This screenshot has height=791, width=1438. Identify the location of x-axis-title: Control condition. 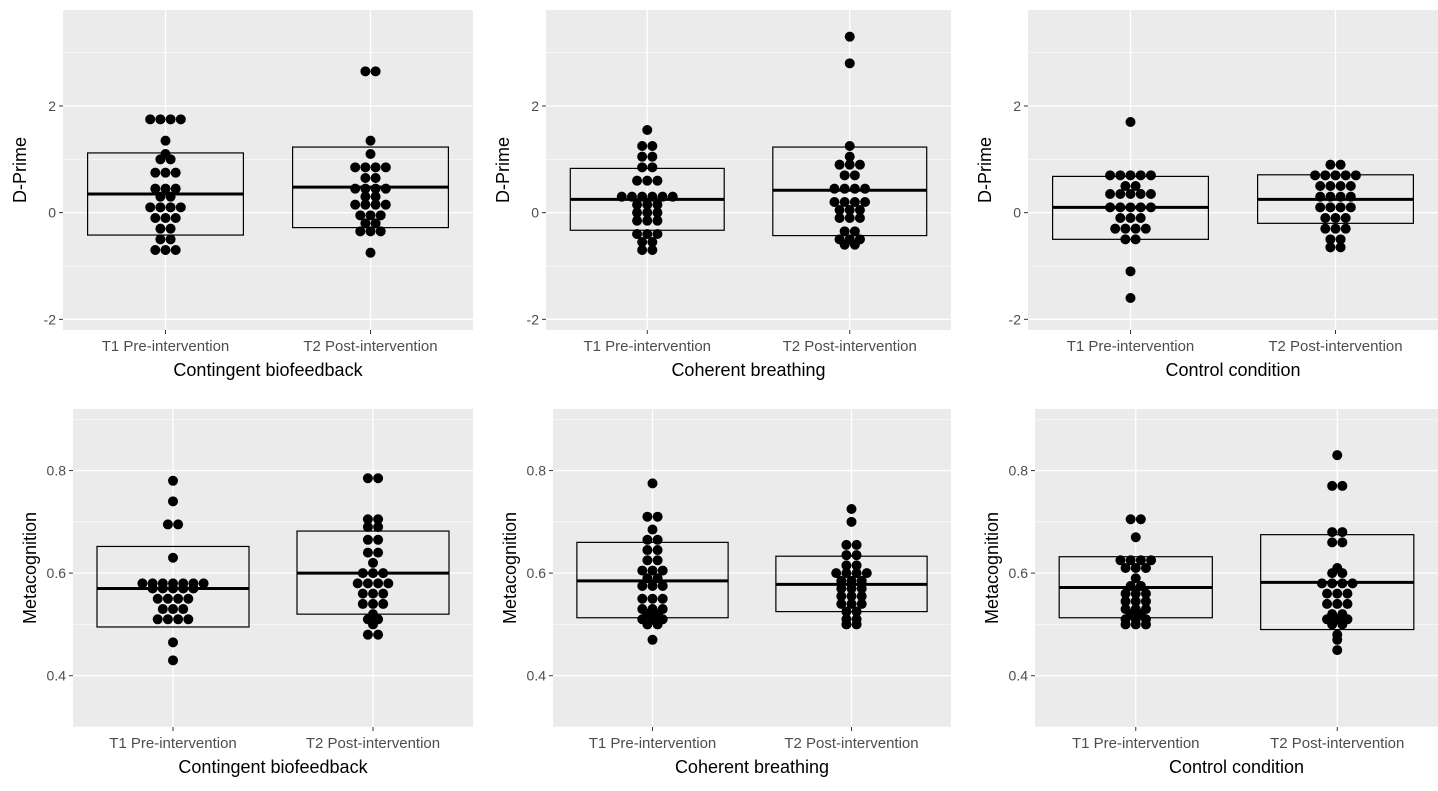
(1236, 767).